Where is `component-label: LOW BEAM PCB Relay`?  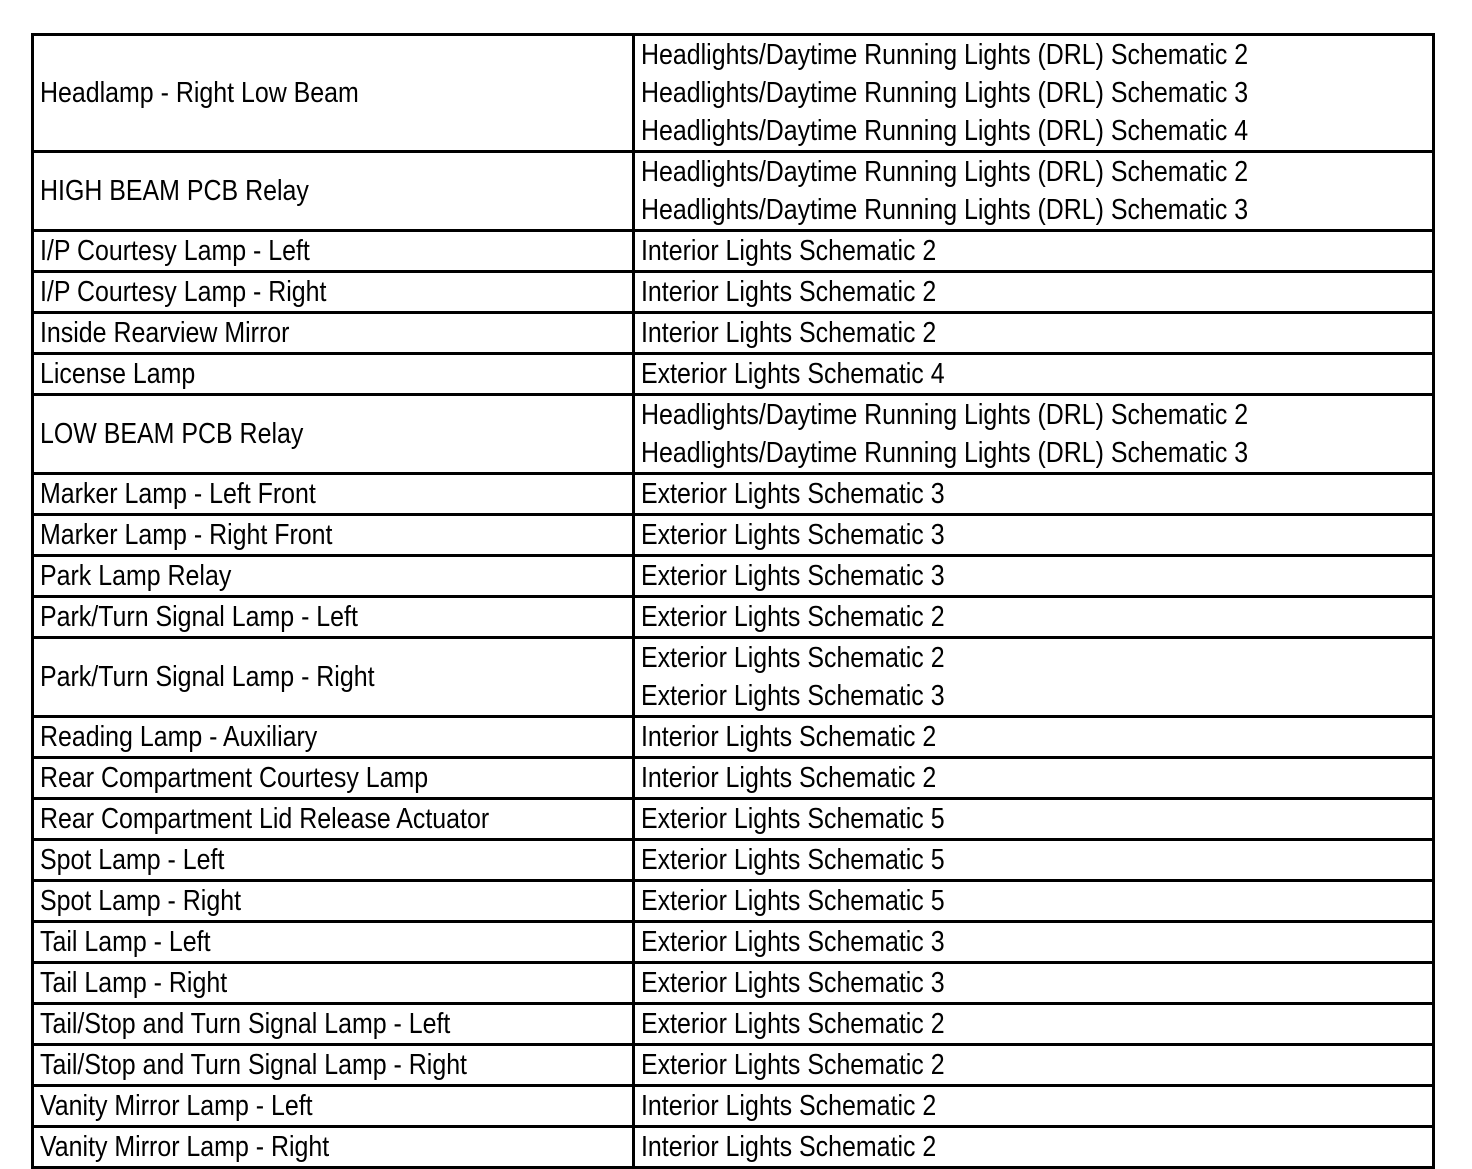 component-label: LOW BEAM PCB Relay is located at coordinates (172, 434).